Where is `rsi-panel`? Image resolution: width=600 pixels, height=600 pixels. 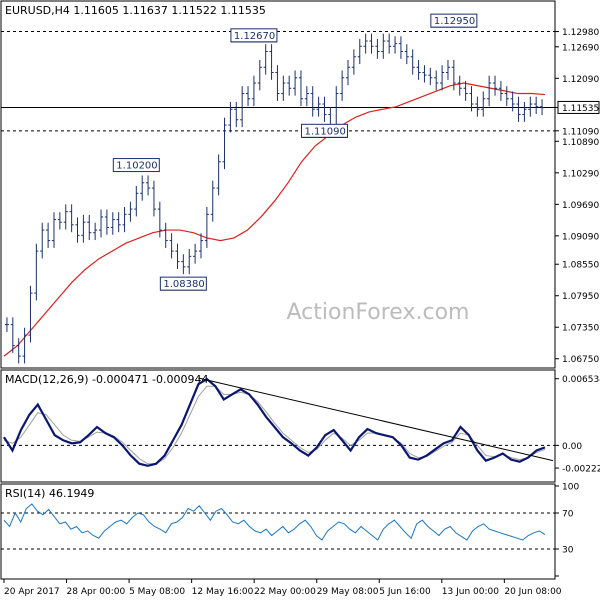 rsi-panel is located at coordinates (278, 531).